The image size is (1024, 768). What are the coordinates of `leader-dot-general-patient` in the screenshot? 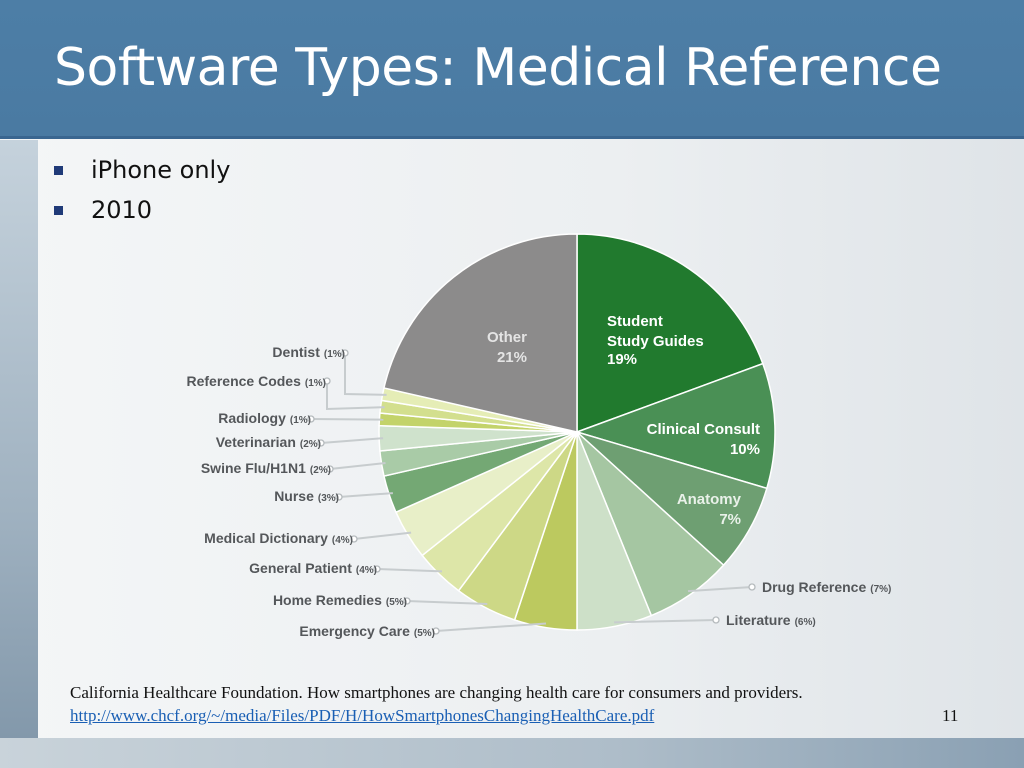 It's located at (377, 569).